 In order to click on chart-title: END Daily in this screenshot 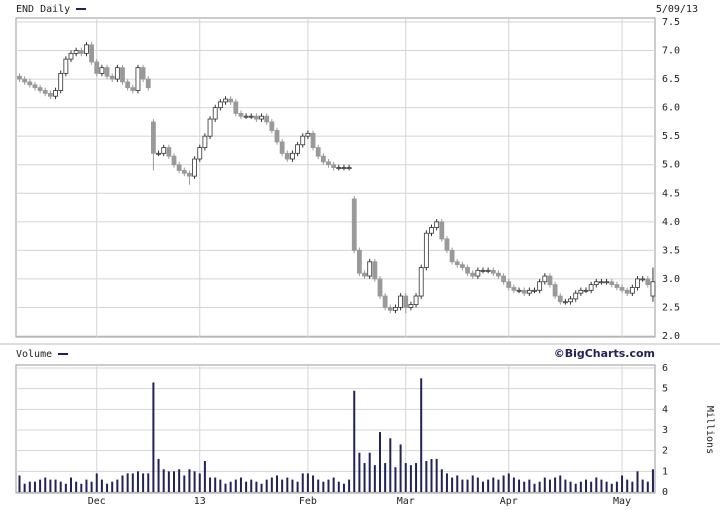, I will do `click(43, 9)`.